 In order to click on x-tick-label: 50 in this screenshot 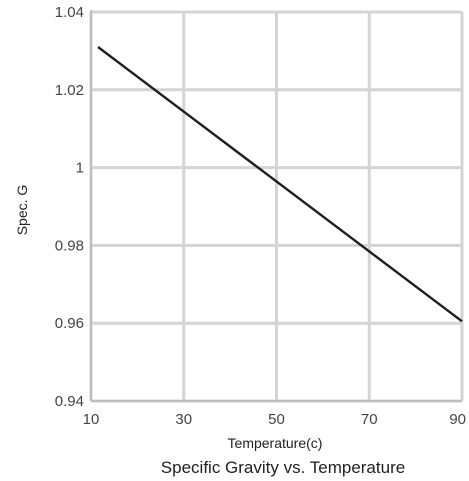, I will do `click(276, 419)`.